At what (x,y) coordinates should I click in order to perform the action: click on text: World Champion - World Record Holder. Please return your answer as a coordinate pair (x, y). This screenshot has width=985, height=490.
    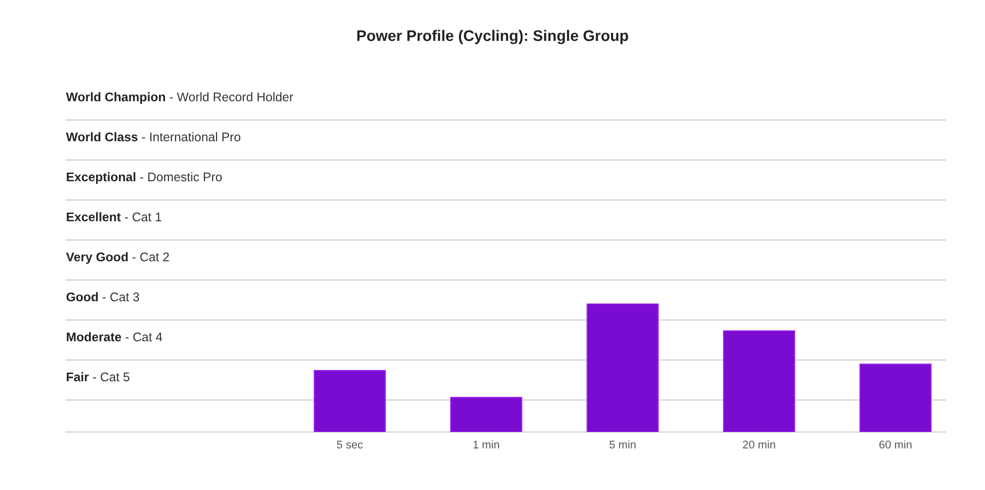
    Looking at the image, I should click on (180, 98).